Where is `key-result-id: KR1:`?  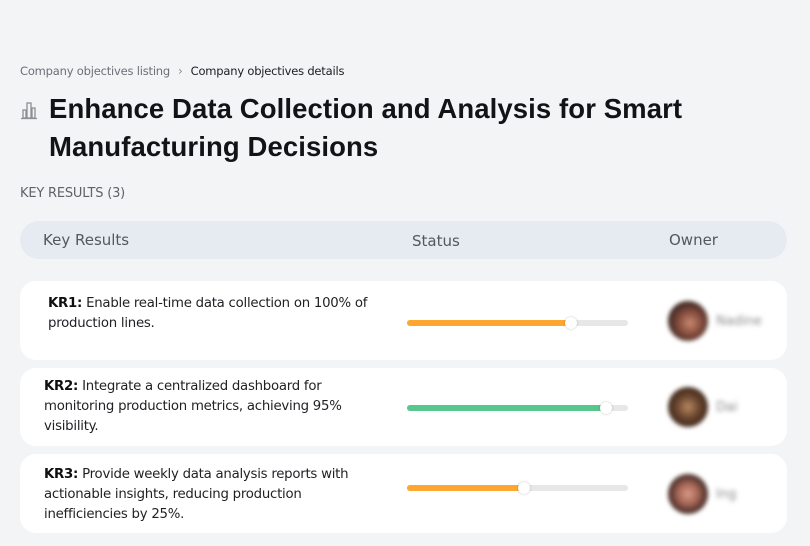 key-result-id: KR1: is located at coordinates (65, 303).